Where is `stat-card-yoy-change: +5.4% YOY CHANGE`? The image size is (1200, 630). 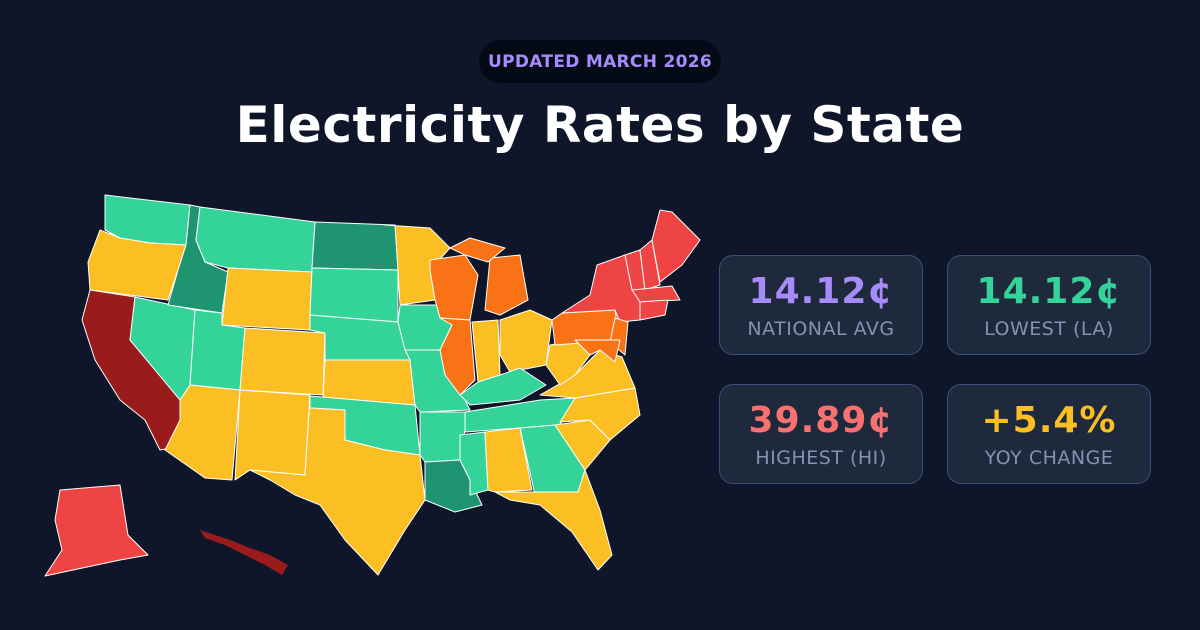
stat-card-yoy-change: +5.4% YOY CHANGE is located at coordinates (1049, 434).